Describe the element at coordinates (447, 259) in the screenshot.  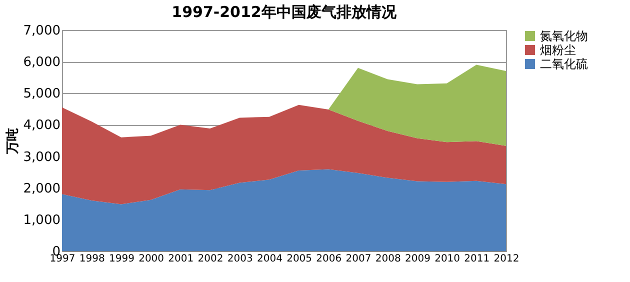
I see `x-tick-label: 2010` at that location.